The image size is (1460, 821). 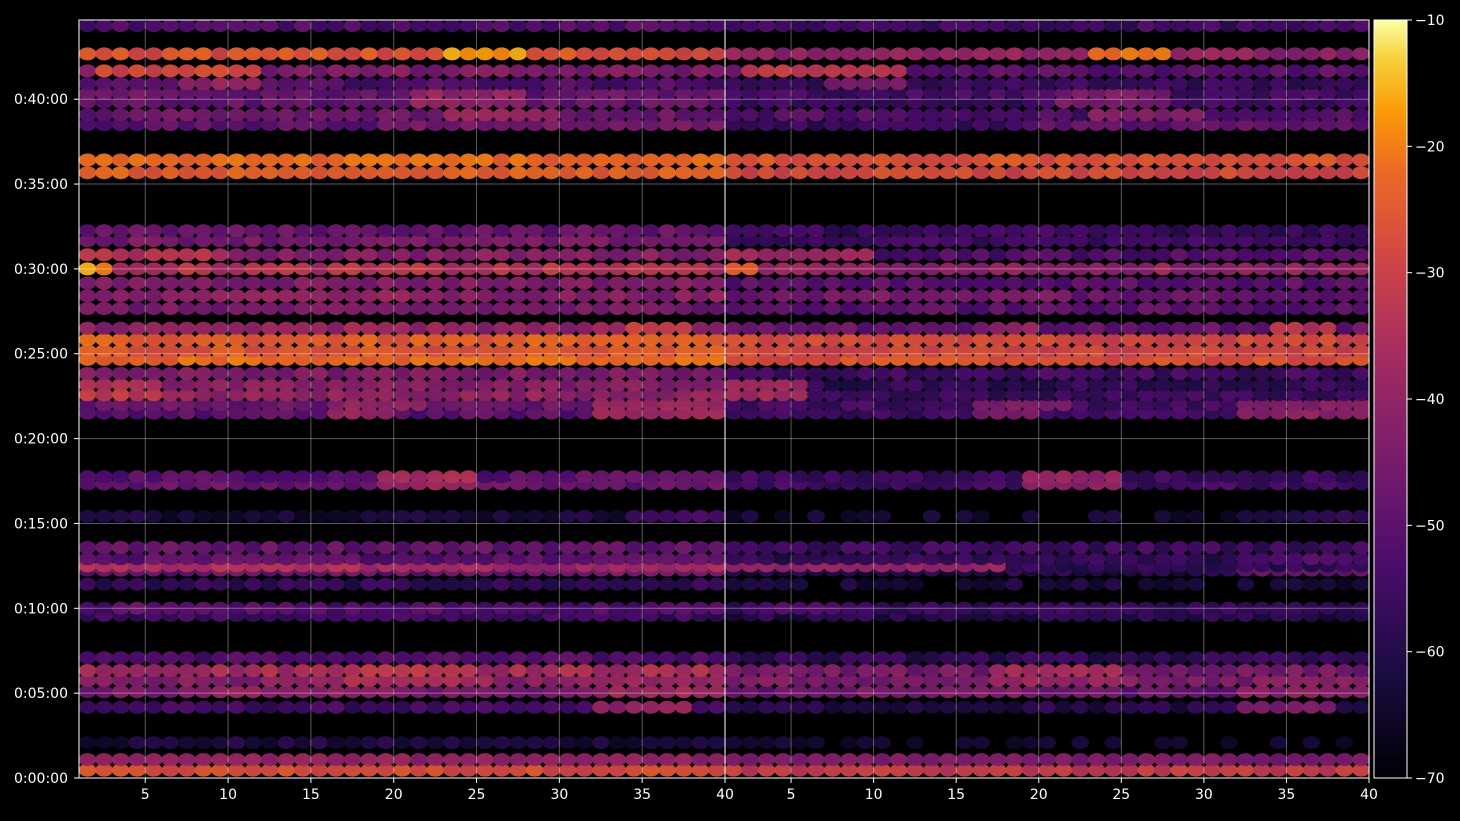 What do you see at coordinates (1287, 795) in the screenshot?
I see `x-tick-label: 35` at bounding box center [1287, 795].